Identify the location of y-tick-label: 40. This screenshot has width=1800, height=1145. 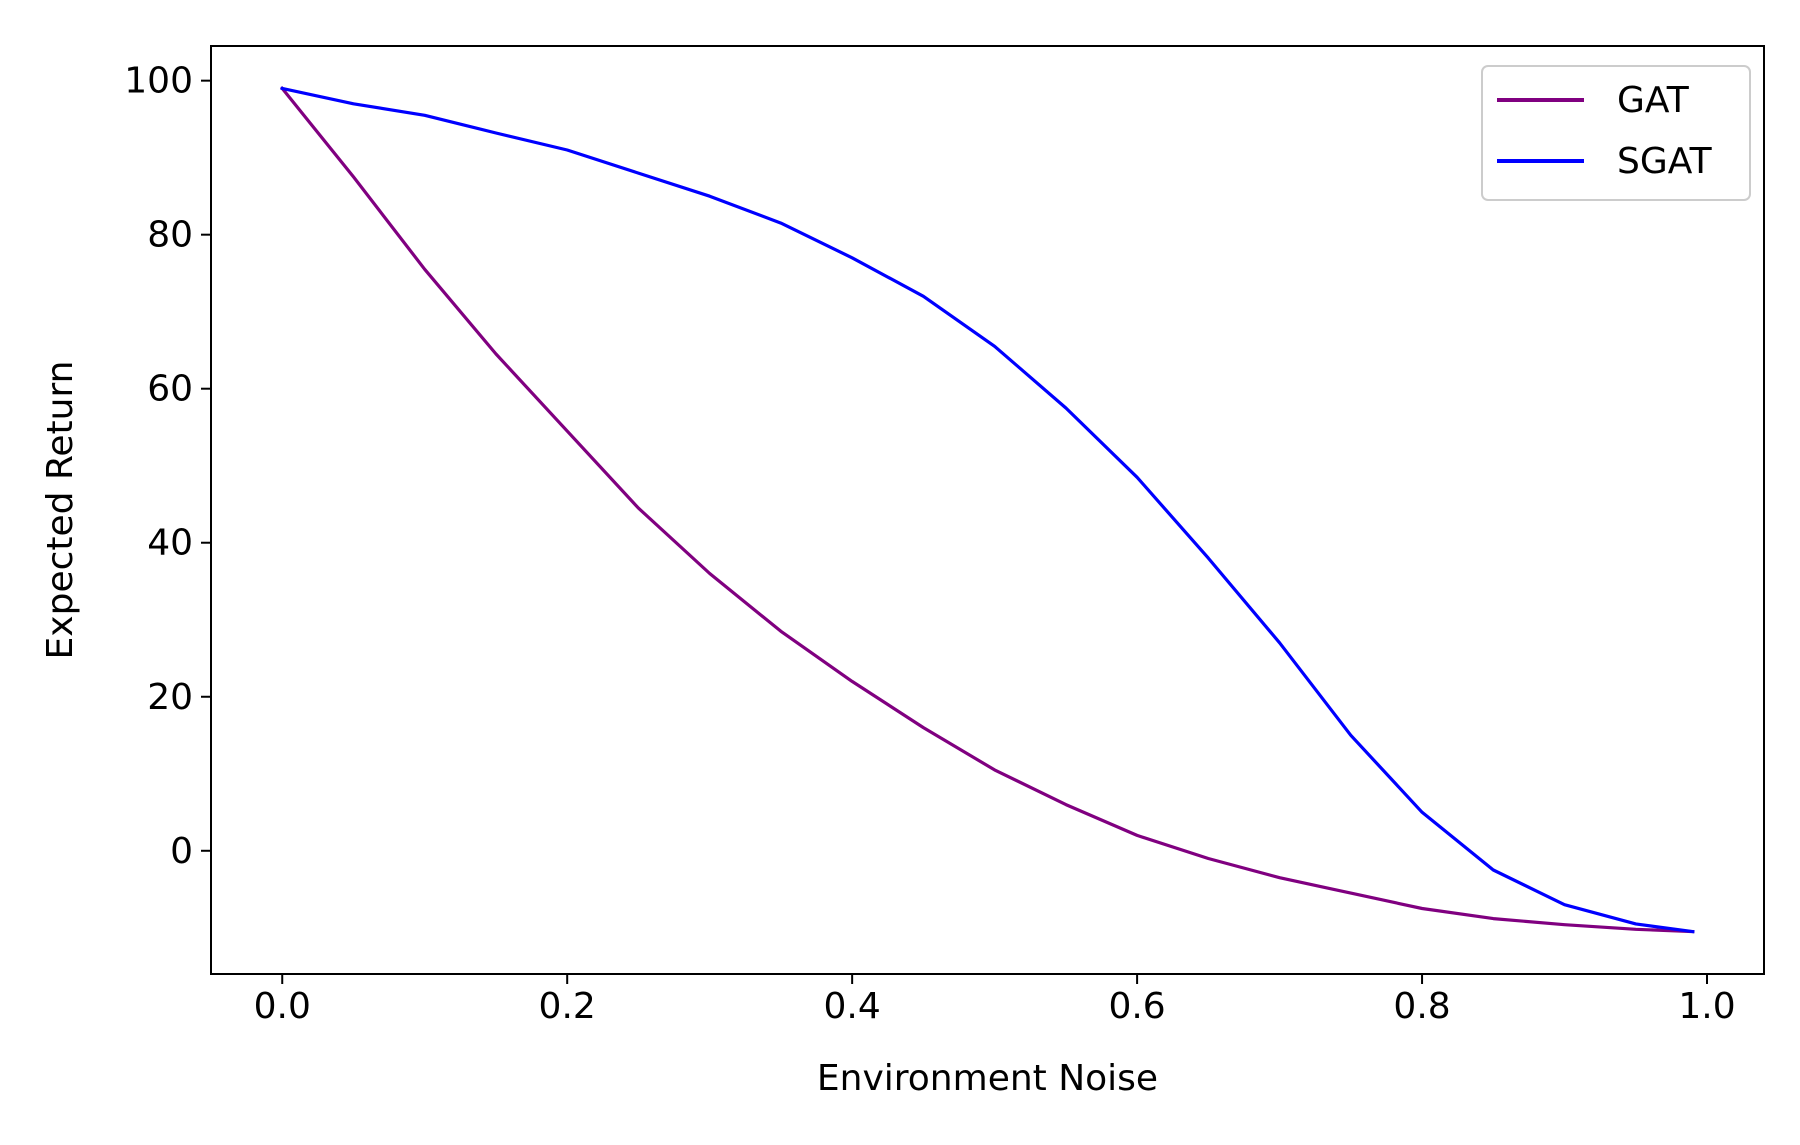
(170, 543).